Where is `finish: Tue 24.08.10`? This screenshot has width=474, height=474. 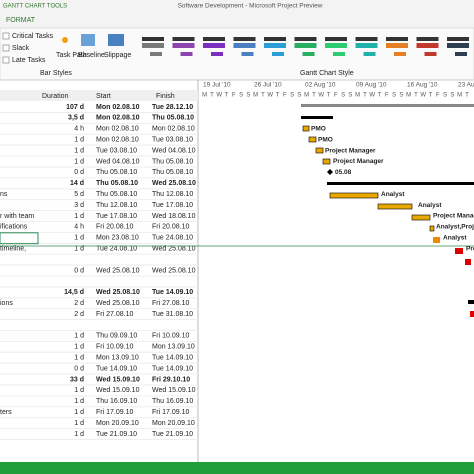 finish: Tue 24.08.10 is located at coordinates (172, 238).